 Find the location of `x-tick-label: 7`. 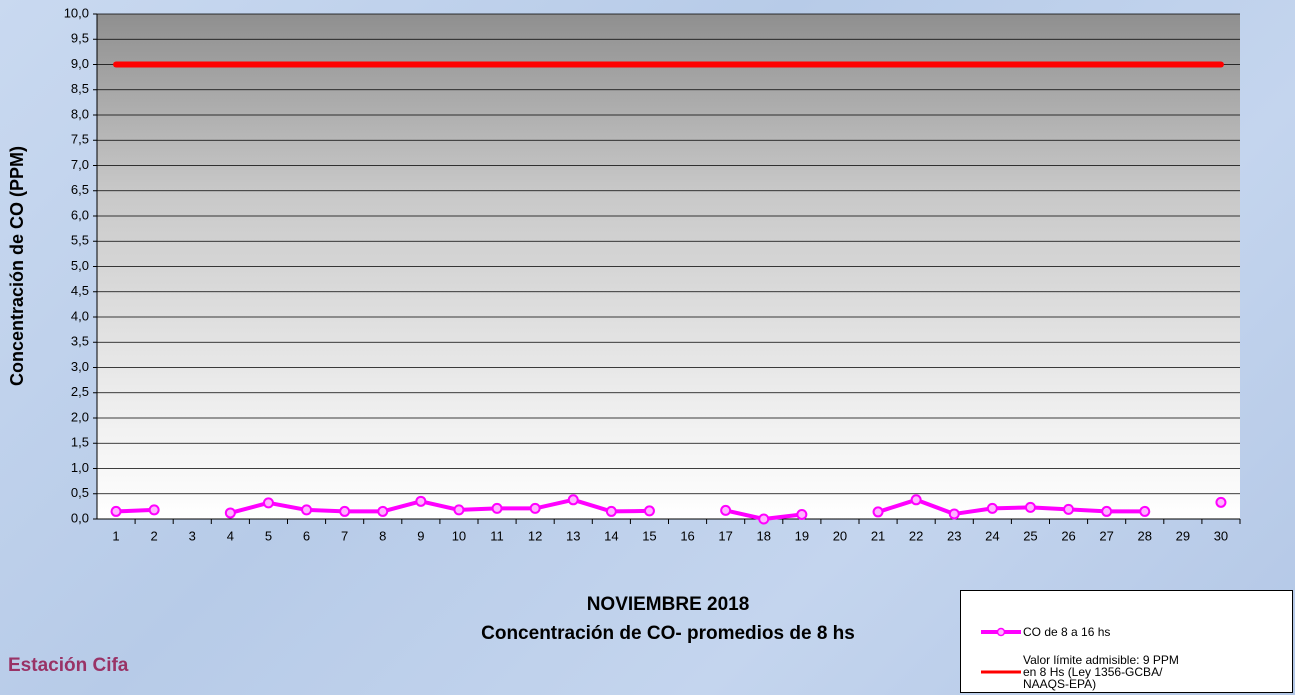

x-tick-label: 7 is located at coordinates (344, 535).